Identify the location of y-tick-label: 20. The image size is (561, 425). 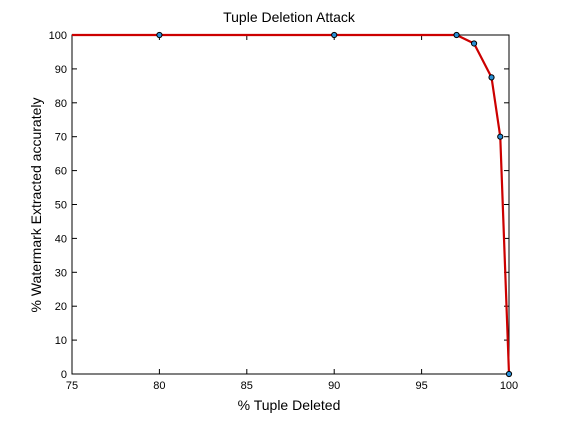
(61, 307).